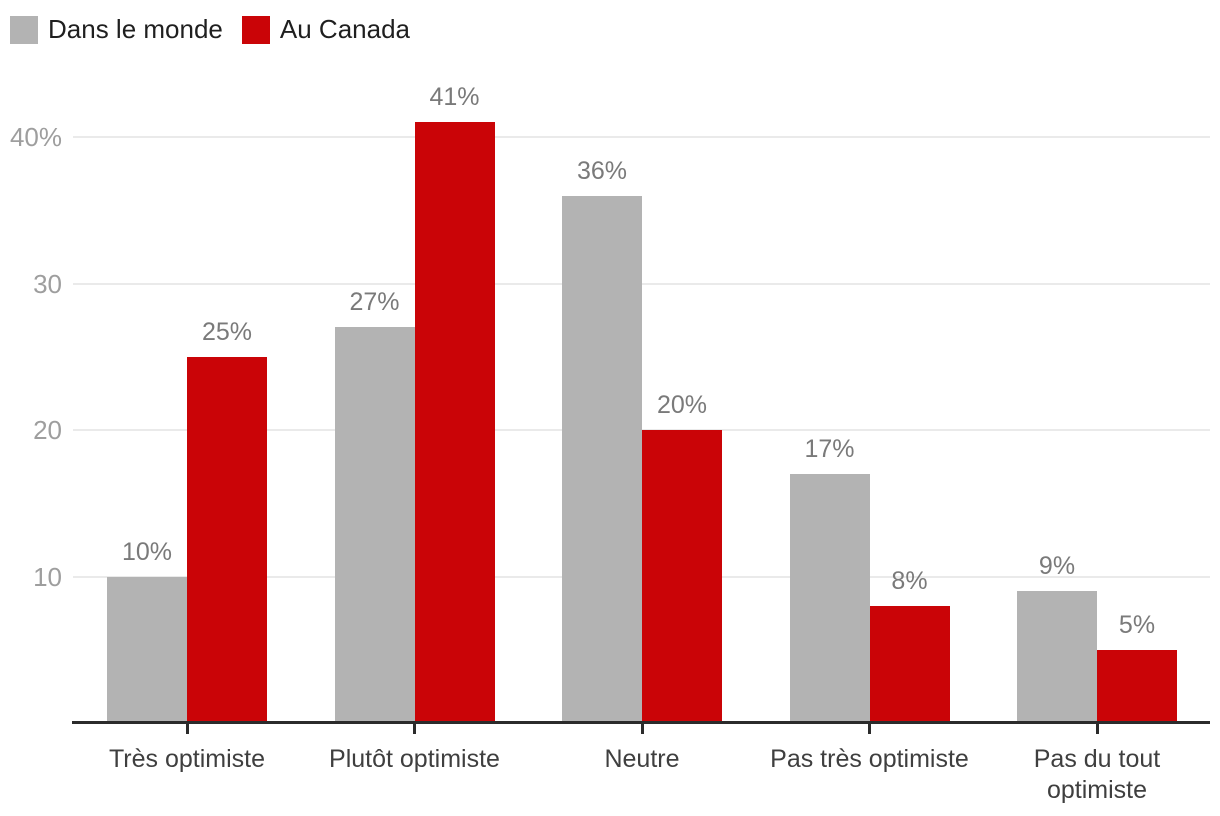  What do you see at coordinates (414, 759) in the screenshot?
I see `category-label: Plutôt optimiste` at bounding box center [414, 759].